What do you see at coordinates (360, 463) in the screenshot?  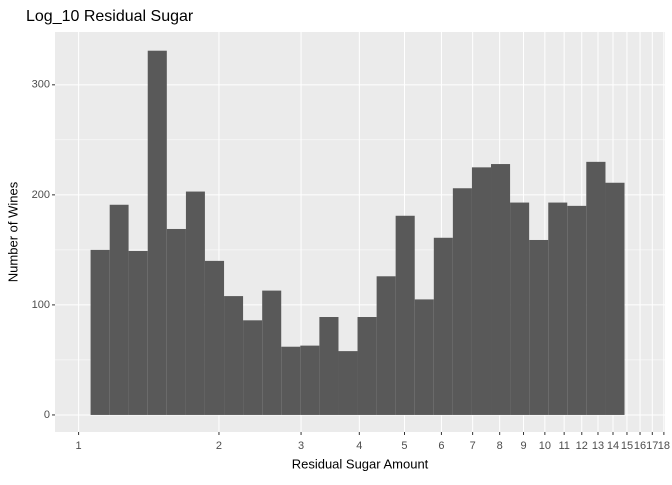 I see `x-axis-title: Residual Sugar Amount` at bounding box center [360, 463].